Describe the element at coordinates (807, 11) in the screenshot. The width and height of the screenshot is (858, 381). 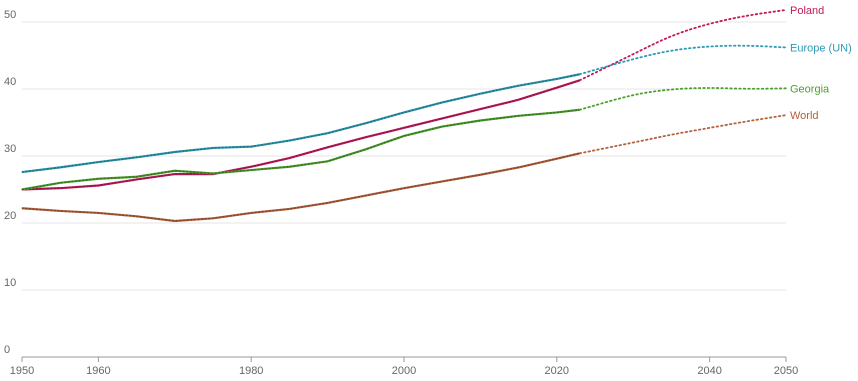
I see `series-label: Poland` at that location.